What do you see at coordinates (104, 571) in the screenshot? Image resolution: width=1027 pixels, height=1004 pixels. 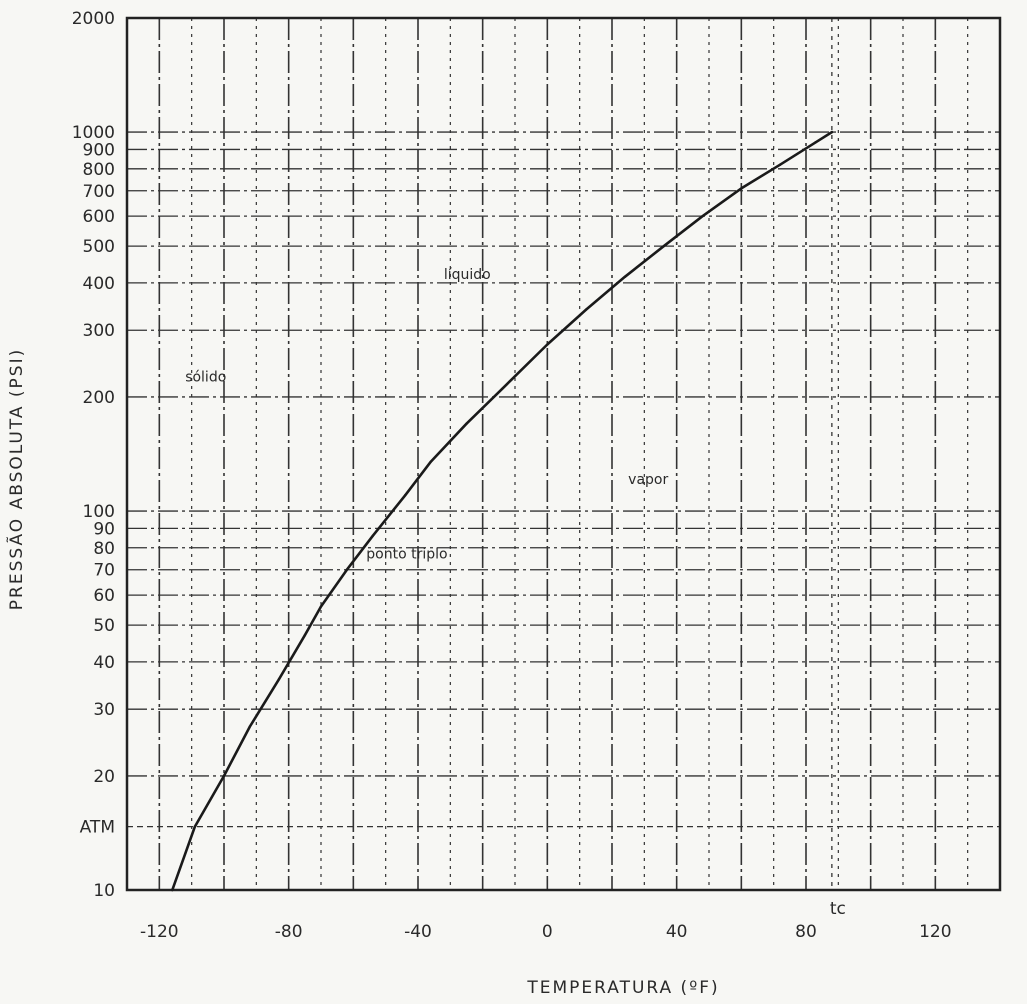 I see `y-tick-label: 70` at bounding box center [104, 571].